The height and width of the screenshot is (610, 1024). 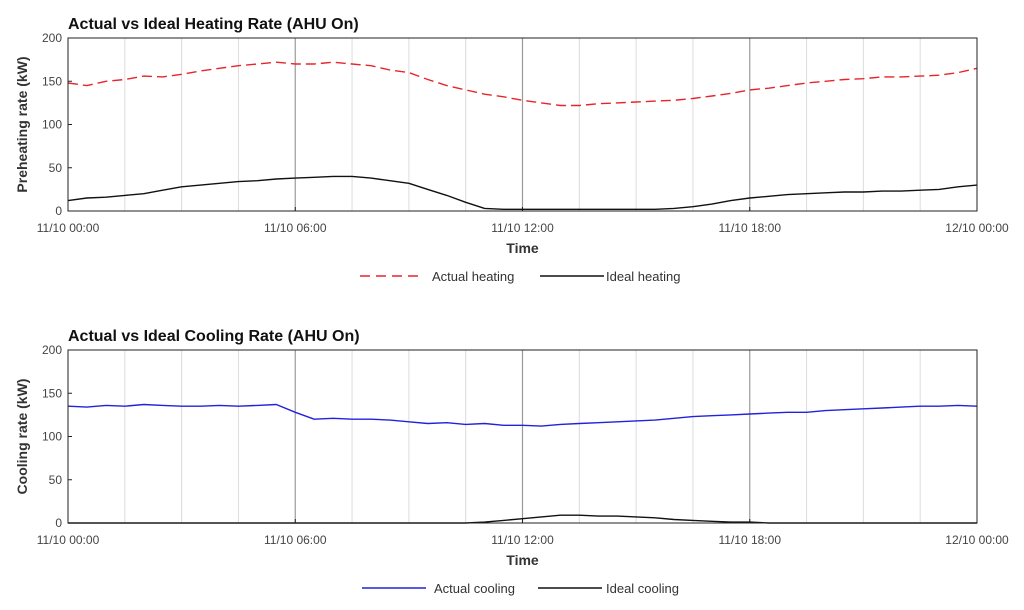 What do you see at coordinates (520, 276) in the screenshot?
I see `heating-legend: Actual heating Ideal heating` at bounding box center [520, 276].